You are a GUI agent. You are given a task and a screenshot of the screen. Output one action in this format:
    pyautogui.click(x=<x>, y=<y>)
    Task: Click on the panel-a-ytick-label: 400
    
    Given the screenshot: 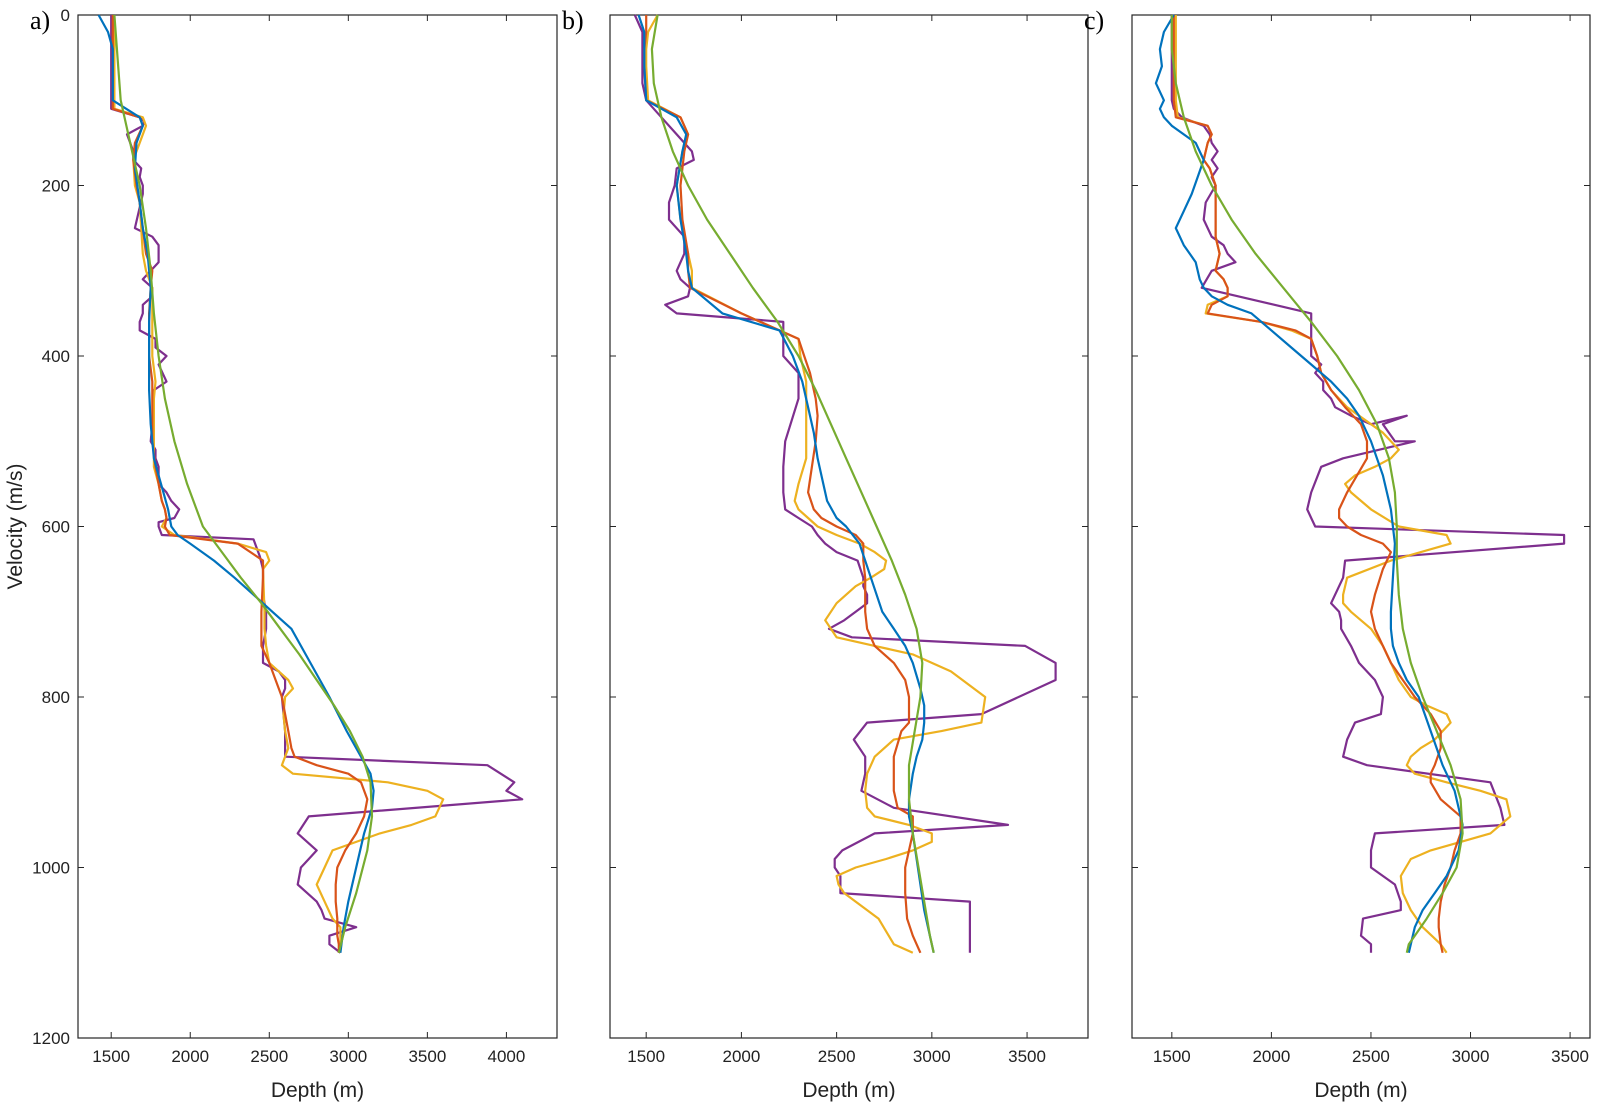 What is the action you would take?
    pyautogui.click(x=56, y=356)
    